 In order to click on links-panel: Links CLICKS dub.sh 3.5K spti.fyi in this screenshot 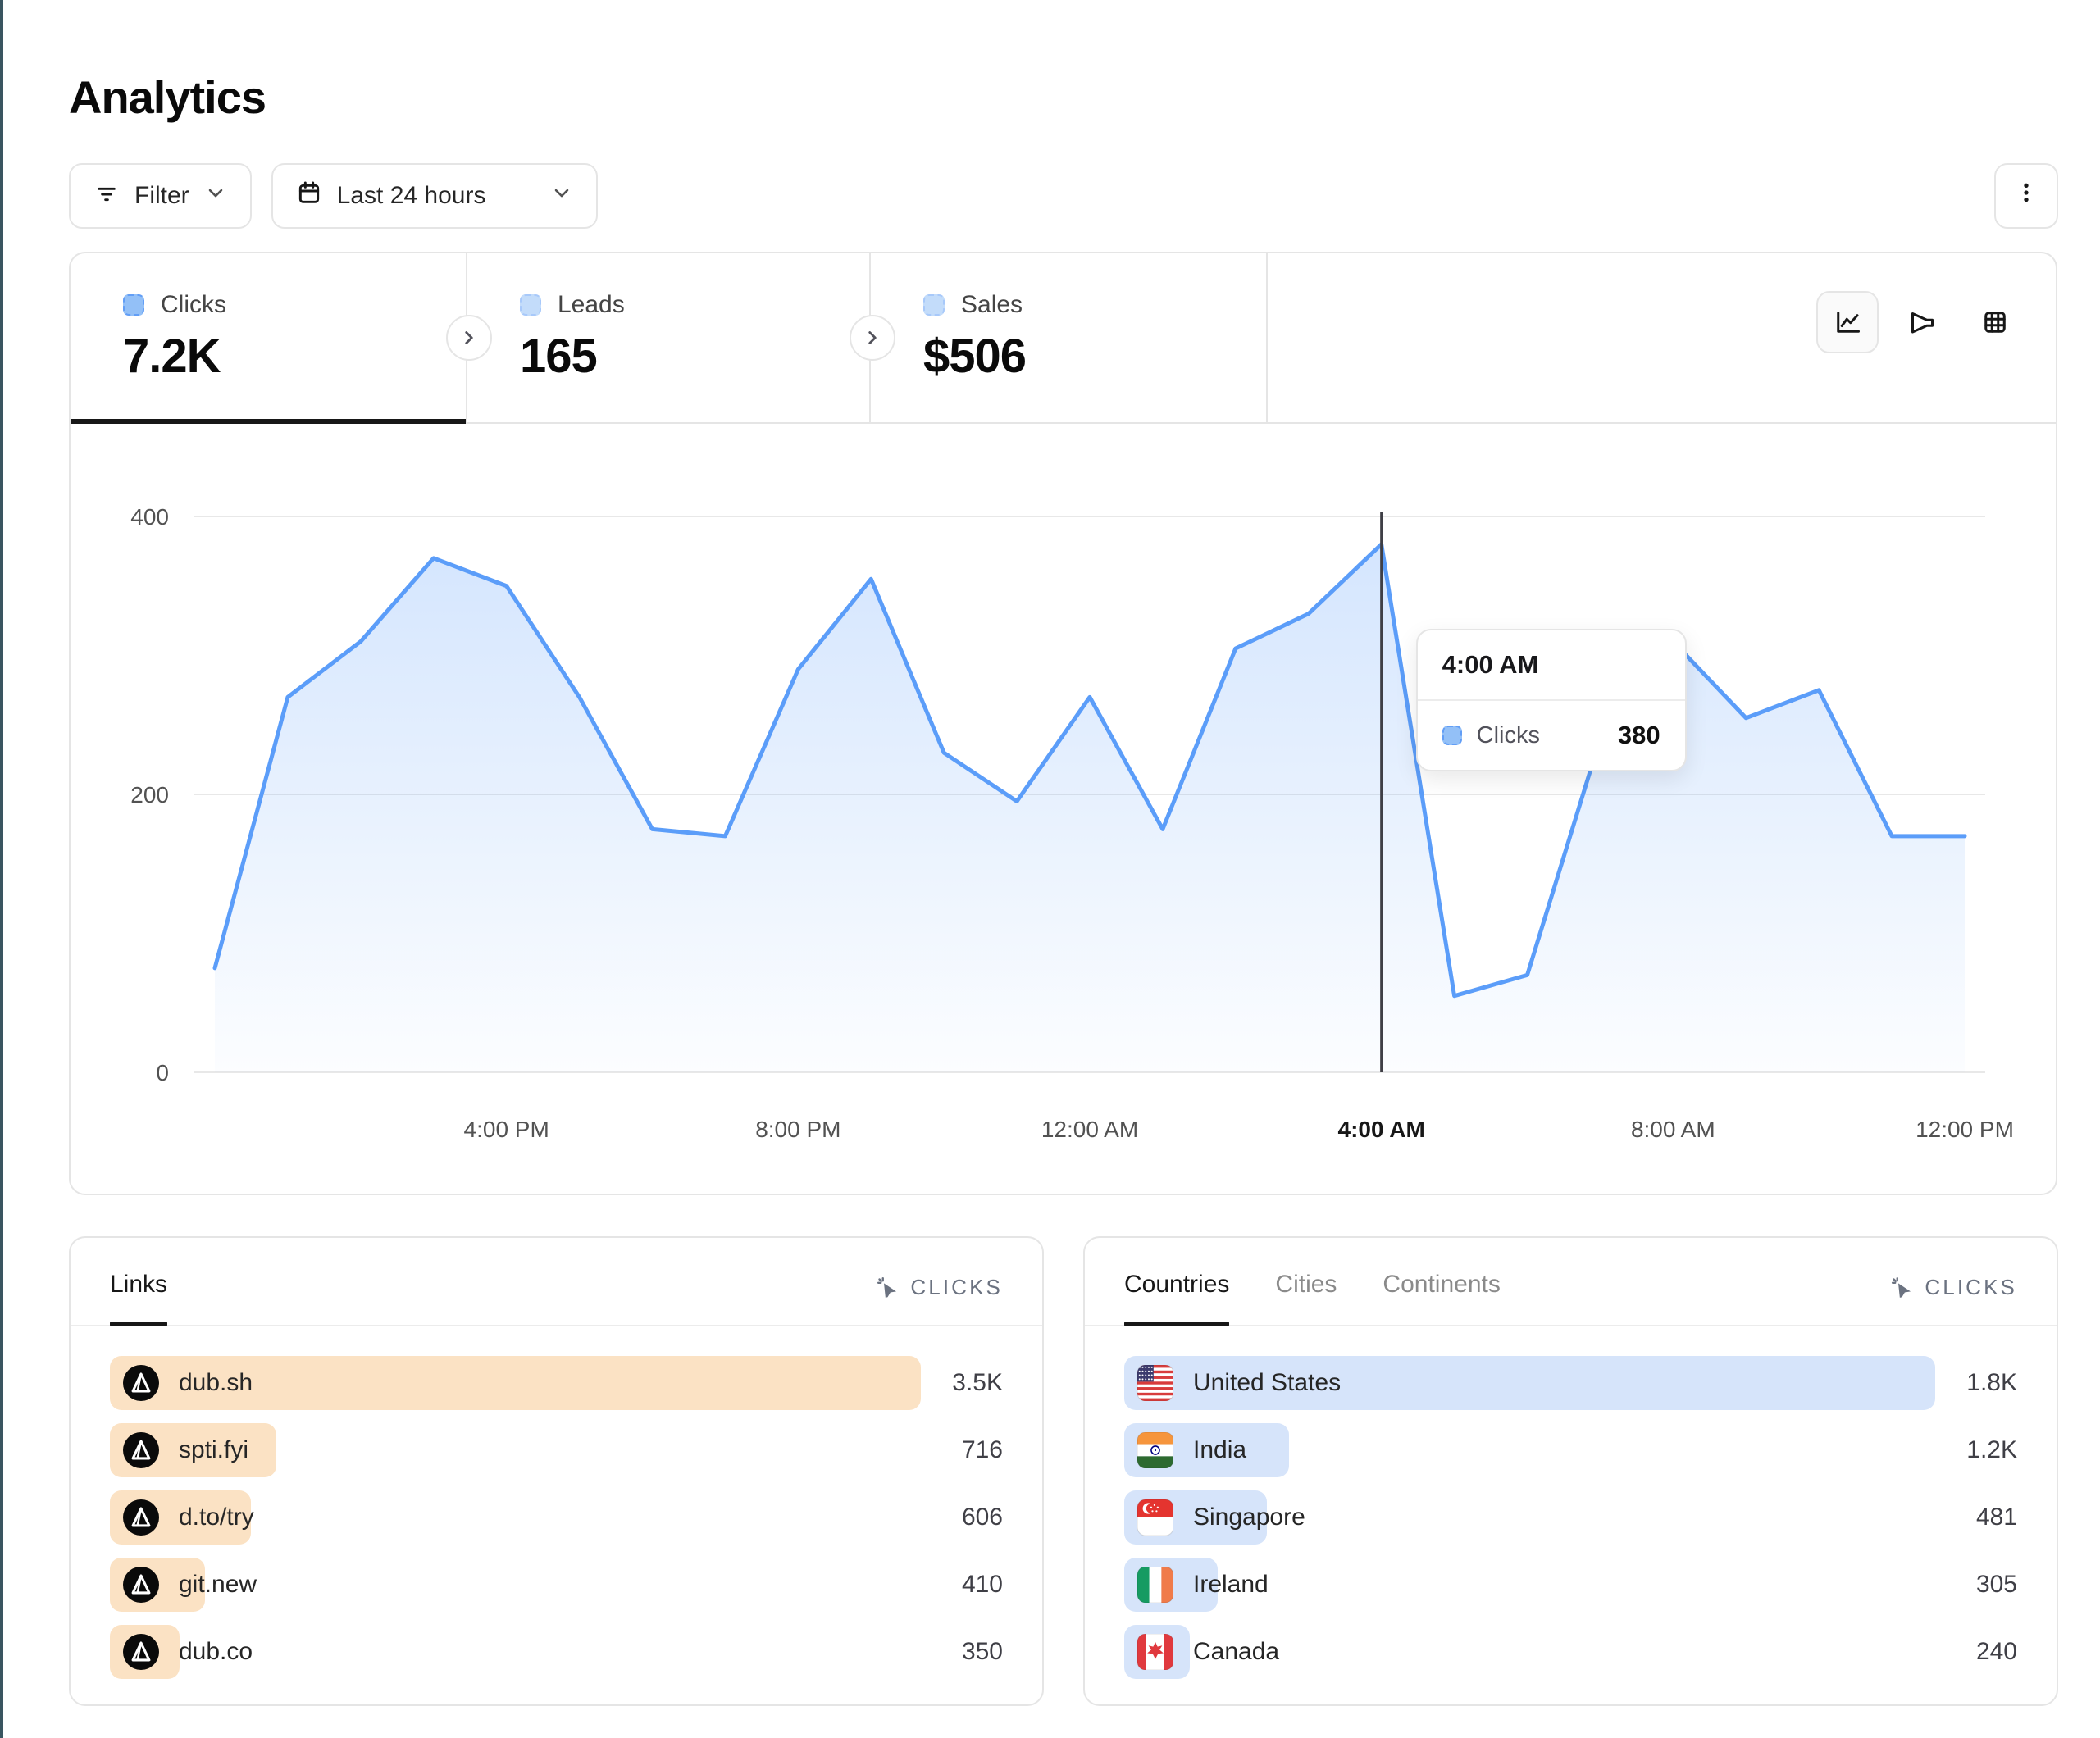, I will do `click(556, 1471)`.